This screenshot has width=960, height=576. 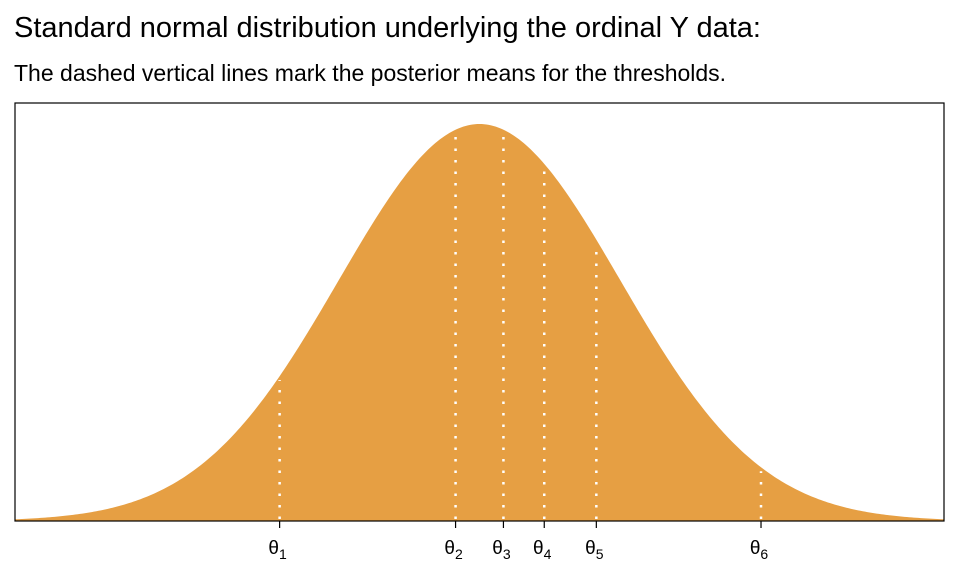 I want to click on x-tick-label-1: θ1, so click(x=277, y=550).